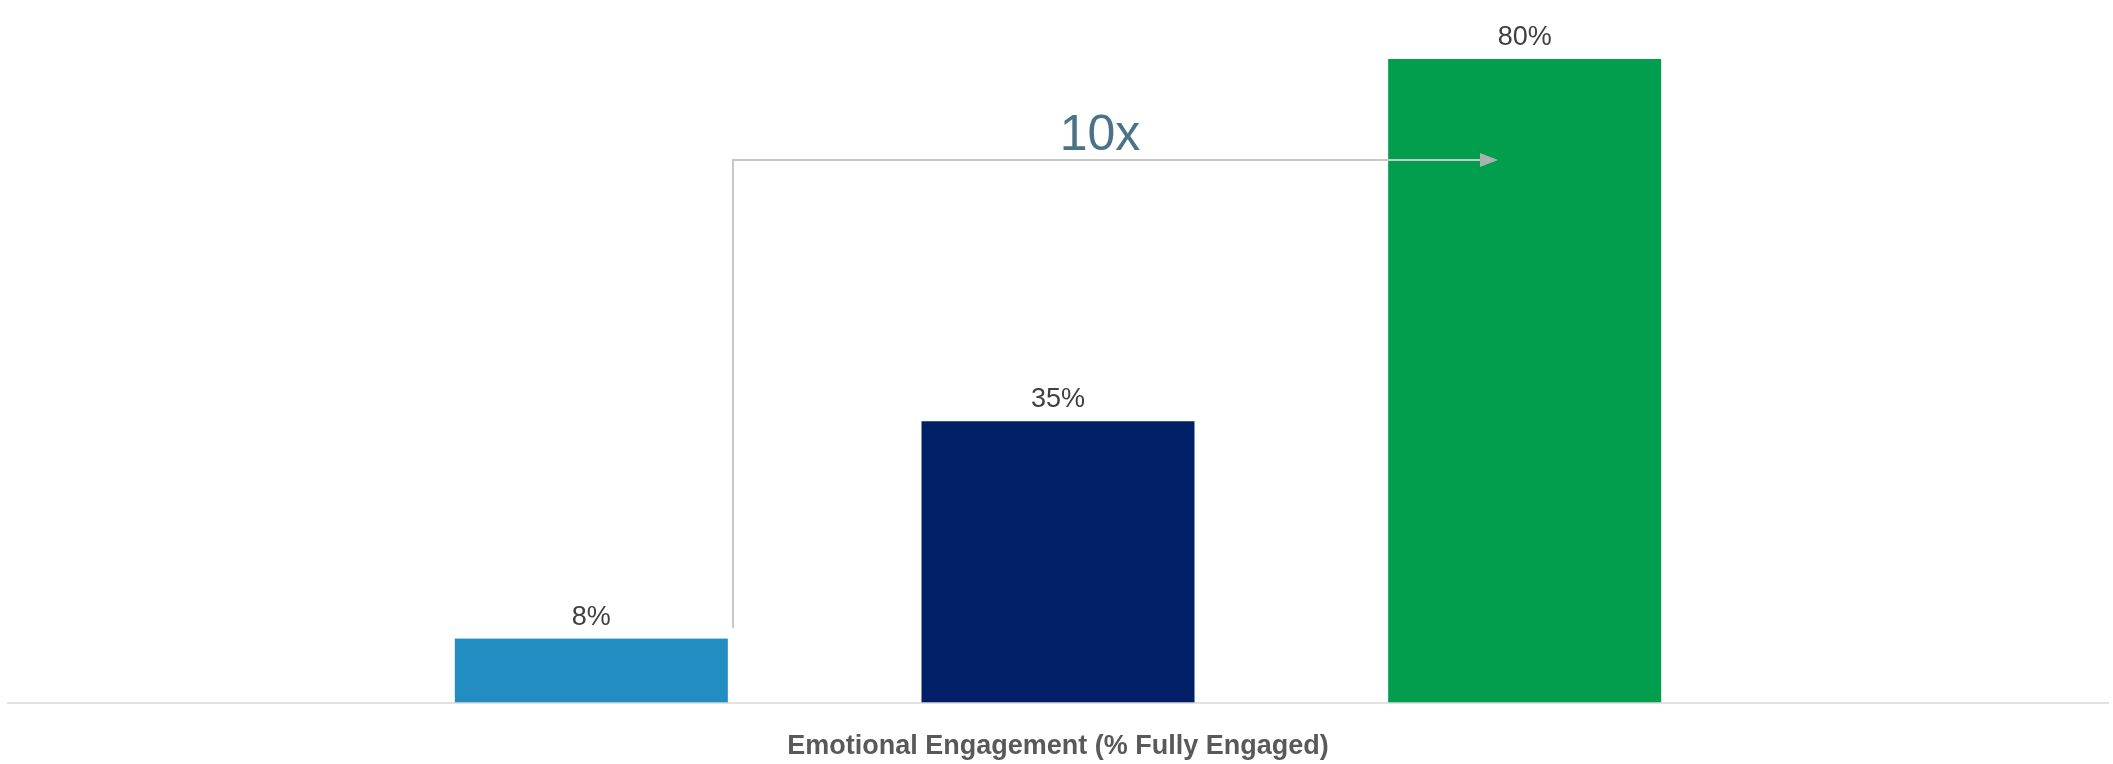 The height and width of the screenshot is (764, 2113). I want to click on data-label: 80%, so click(1524, 36).